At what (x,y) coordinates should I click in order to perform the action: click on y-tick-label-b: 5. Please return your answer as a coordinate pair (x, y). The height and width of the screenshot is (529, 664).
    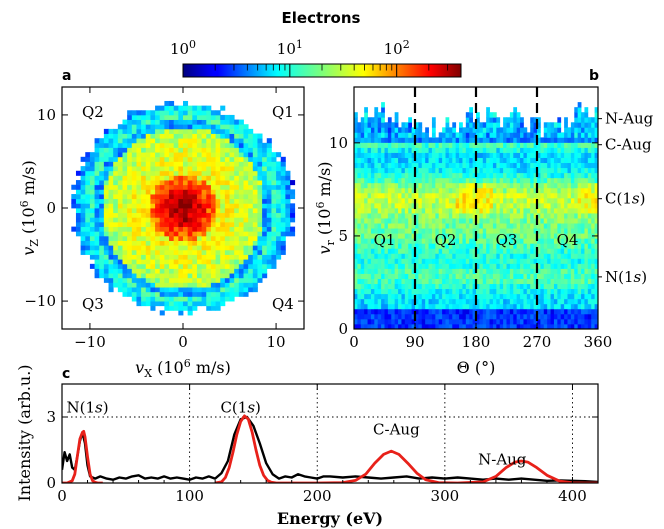
    Looking at the image, I should click on (343, 236).